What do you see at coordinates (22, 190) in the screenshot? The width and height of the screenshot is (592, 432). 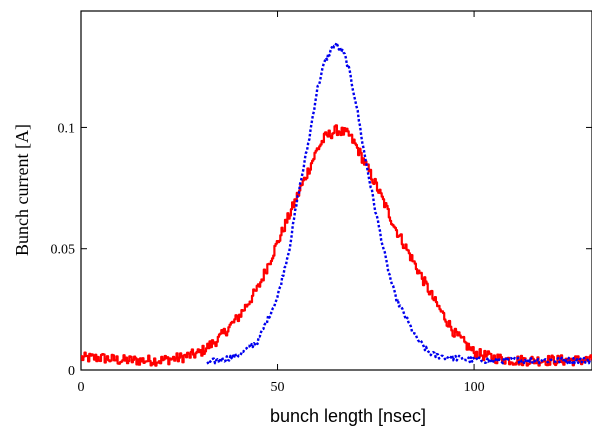 I see `y-axis-title: Bunch current [A]` at bounding box center [22, 190].